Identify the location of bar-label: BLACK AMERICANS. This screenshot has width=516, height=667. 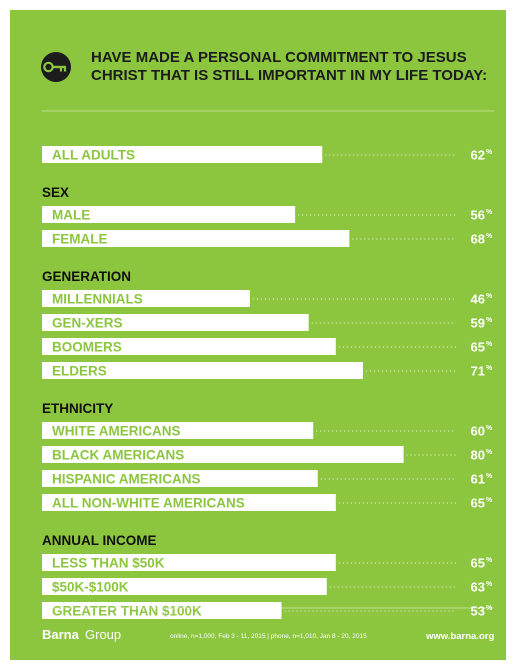
(118, 455).